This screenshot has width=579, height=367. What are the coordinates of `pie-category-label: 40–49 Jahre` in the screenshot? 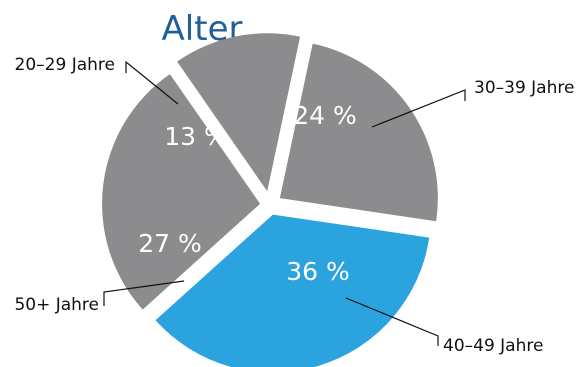 It's located at (493, 346).